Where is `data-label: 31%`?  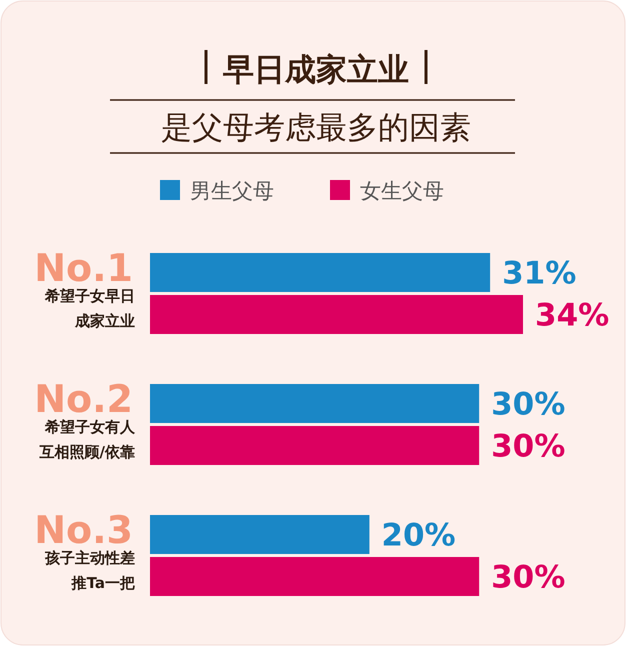
data-label: 31% is located at coordinates (539, 274).